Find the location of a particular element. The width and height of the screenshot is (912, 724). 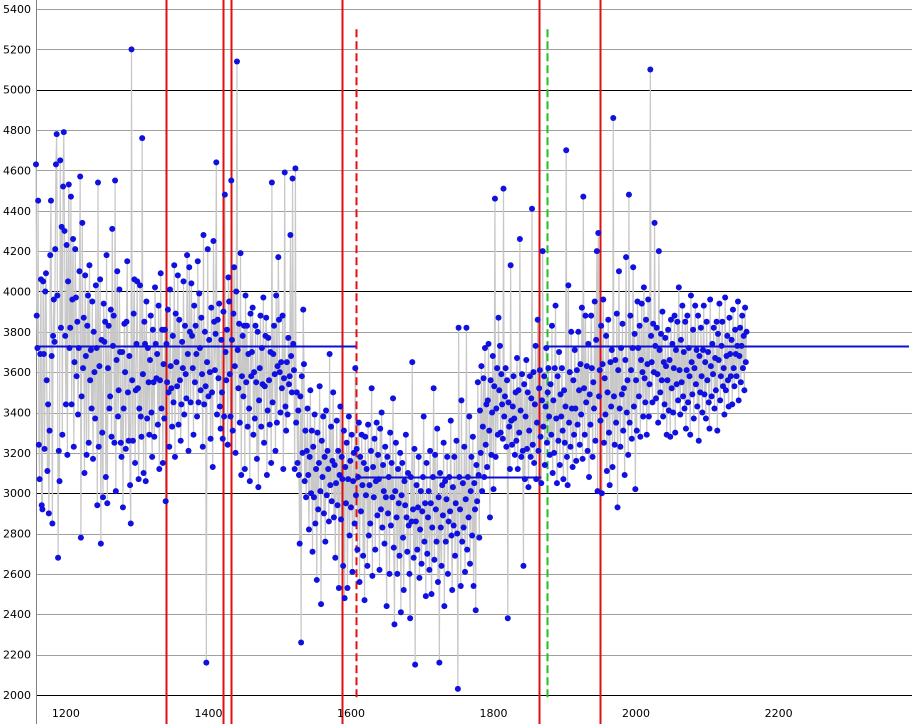

y-tick-label: 4600 is located at coordinates (17, 170).